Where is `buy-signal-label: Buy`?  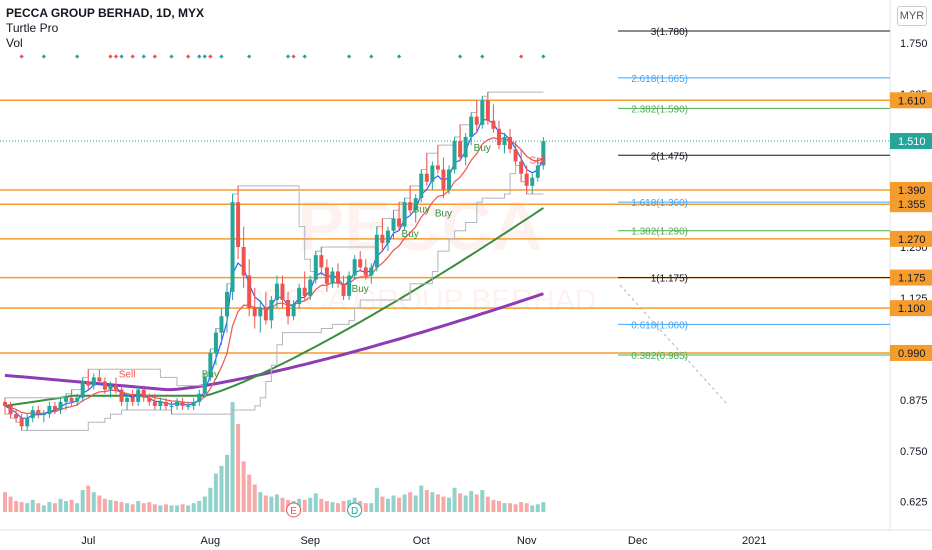 buy-signal-label: Buy is located at coordinates (210, 374).